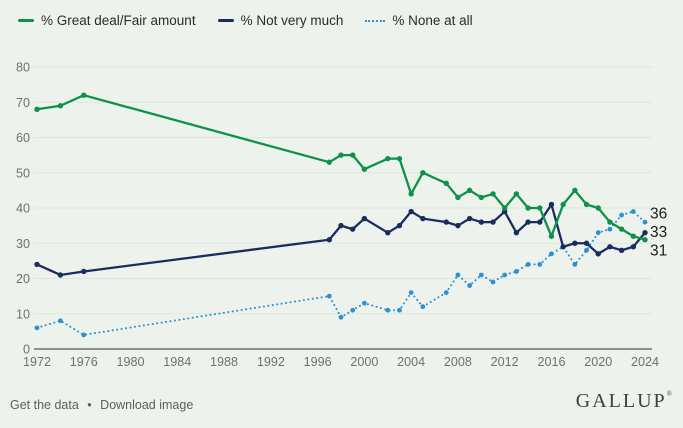  I want to click on x-tick-label: 2024, so click(645, 362).